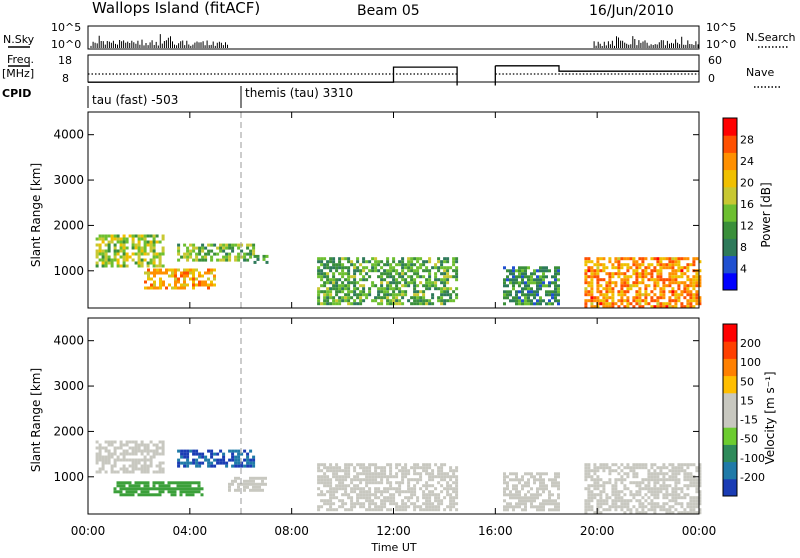  What do you see at coordinates (747, 381) in the screenshot?
I see `colorbar-tick-label: 50` at bounding box center [747, 381].